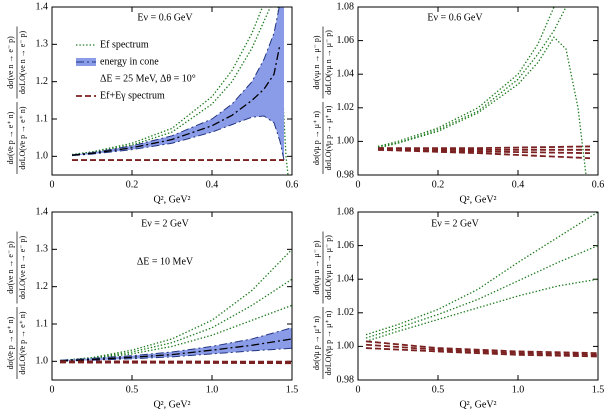 The image size is (613, 415). I want to click on band, so click(178, 84).